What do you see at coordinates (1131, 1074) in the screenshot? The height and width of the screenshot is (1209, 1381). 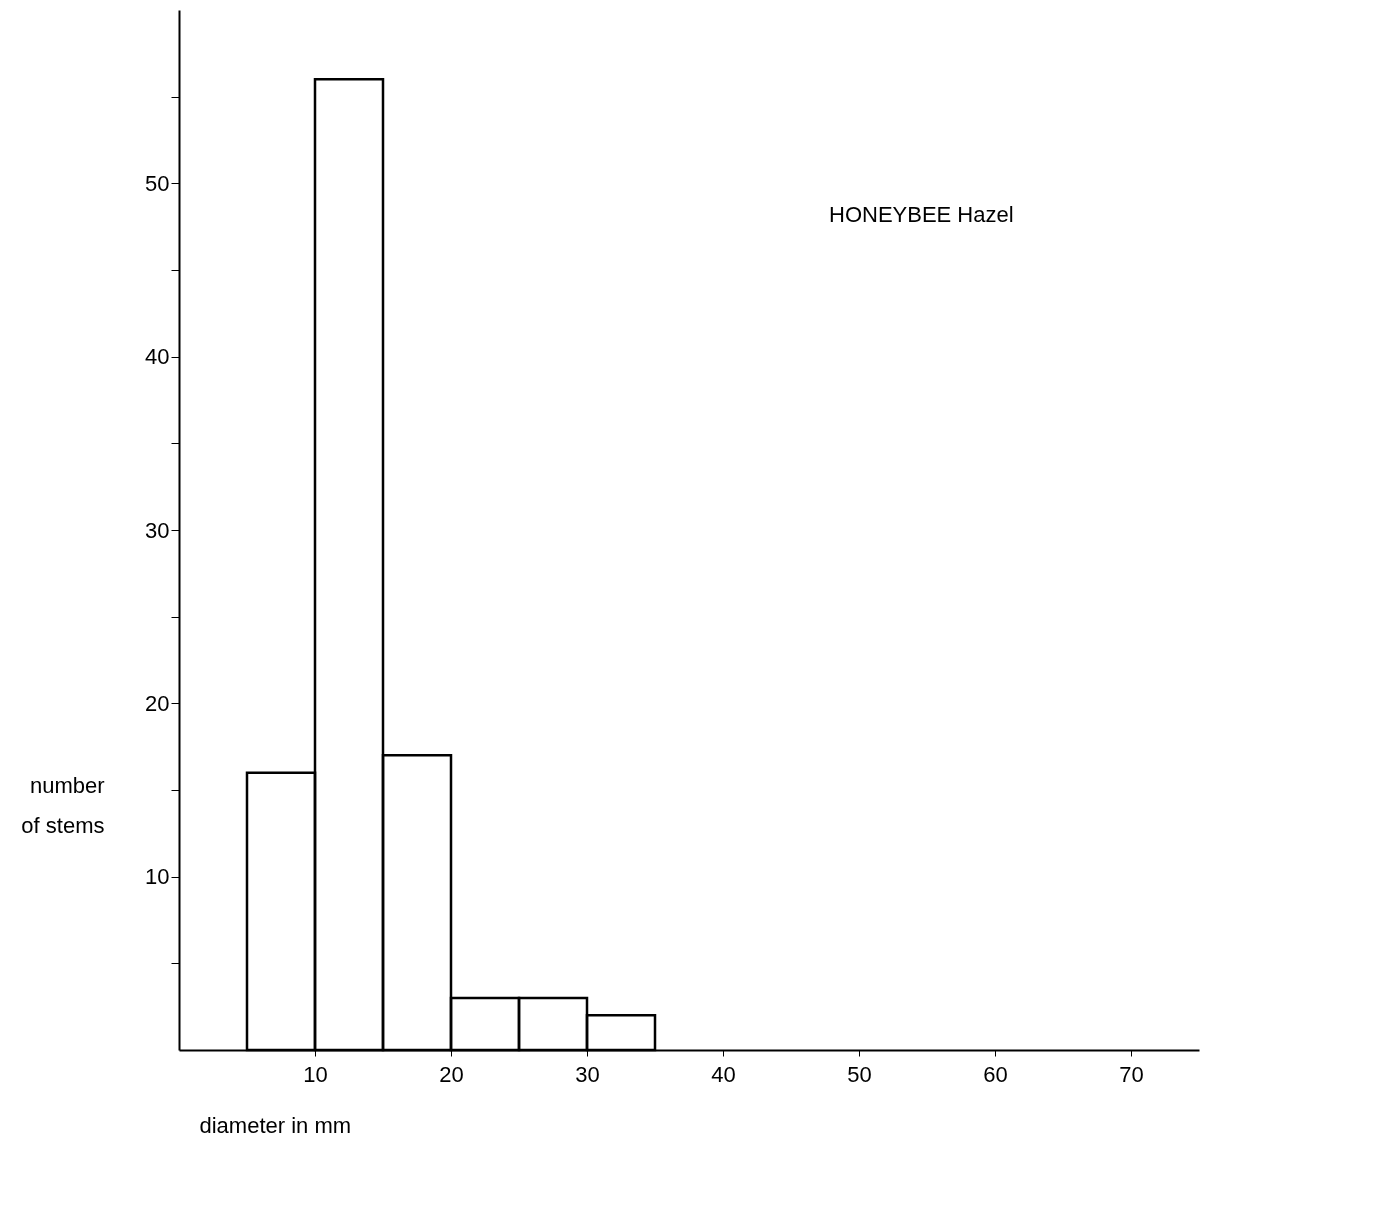 I see `x-tick-label: 70` at bounding box center [1131, 1074].